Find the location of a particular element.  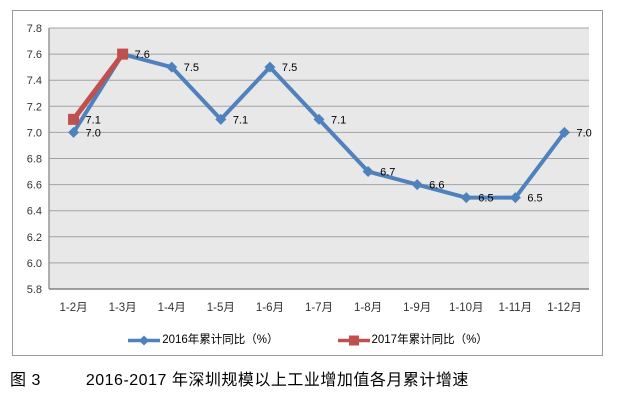

x-tick-label: 1-6月 is located at coordinates (270, 308).